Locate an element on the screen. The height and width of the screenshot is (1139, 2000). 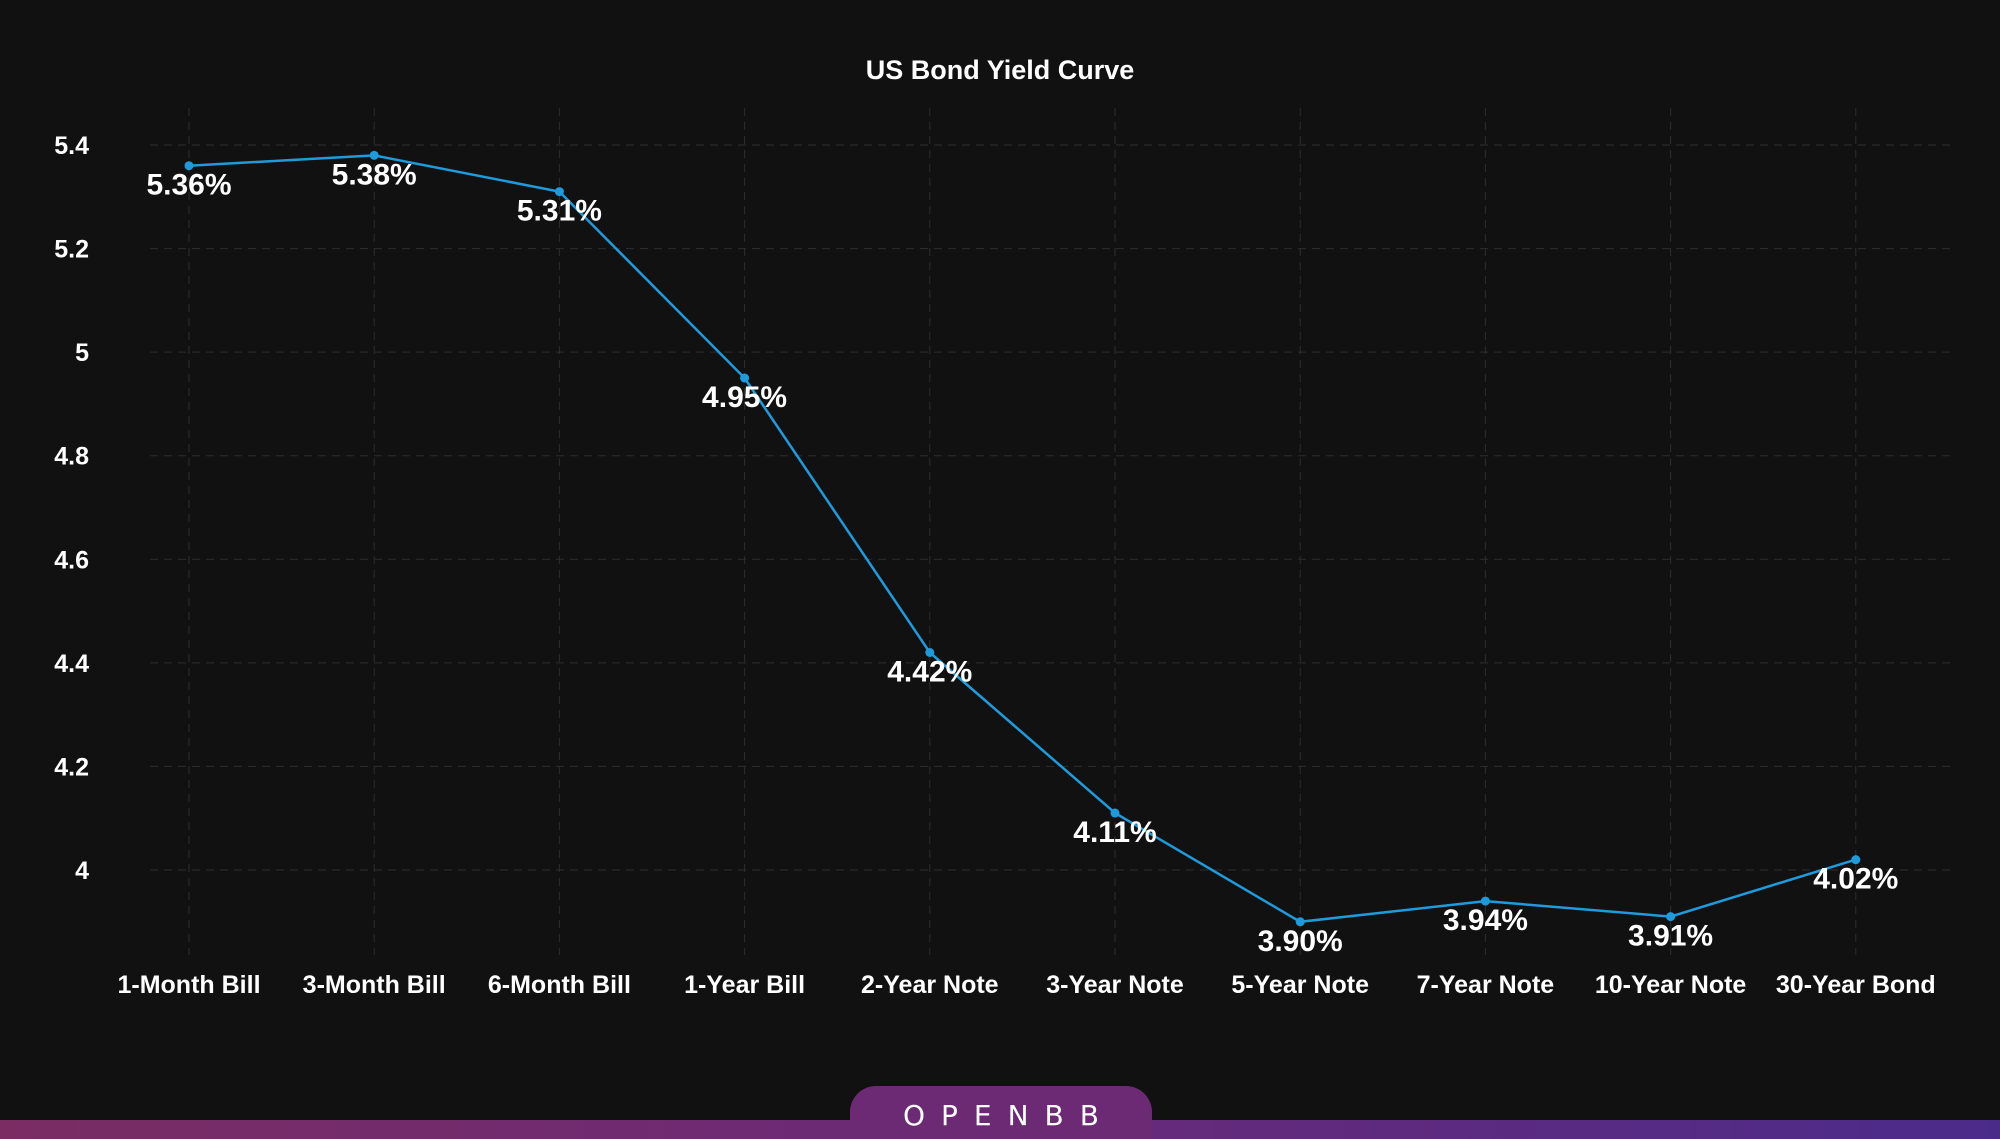
x-tick-label: 5-Year Note is located at coordinates (1300, 985).